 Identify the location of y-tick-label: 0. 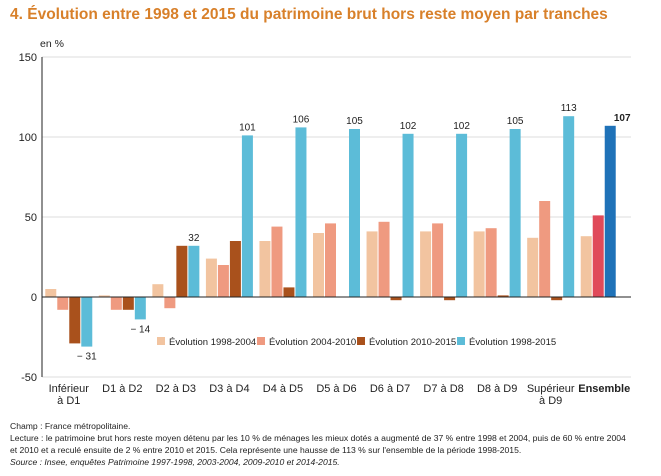
(34, 298).